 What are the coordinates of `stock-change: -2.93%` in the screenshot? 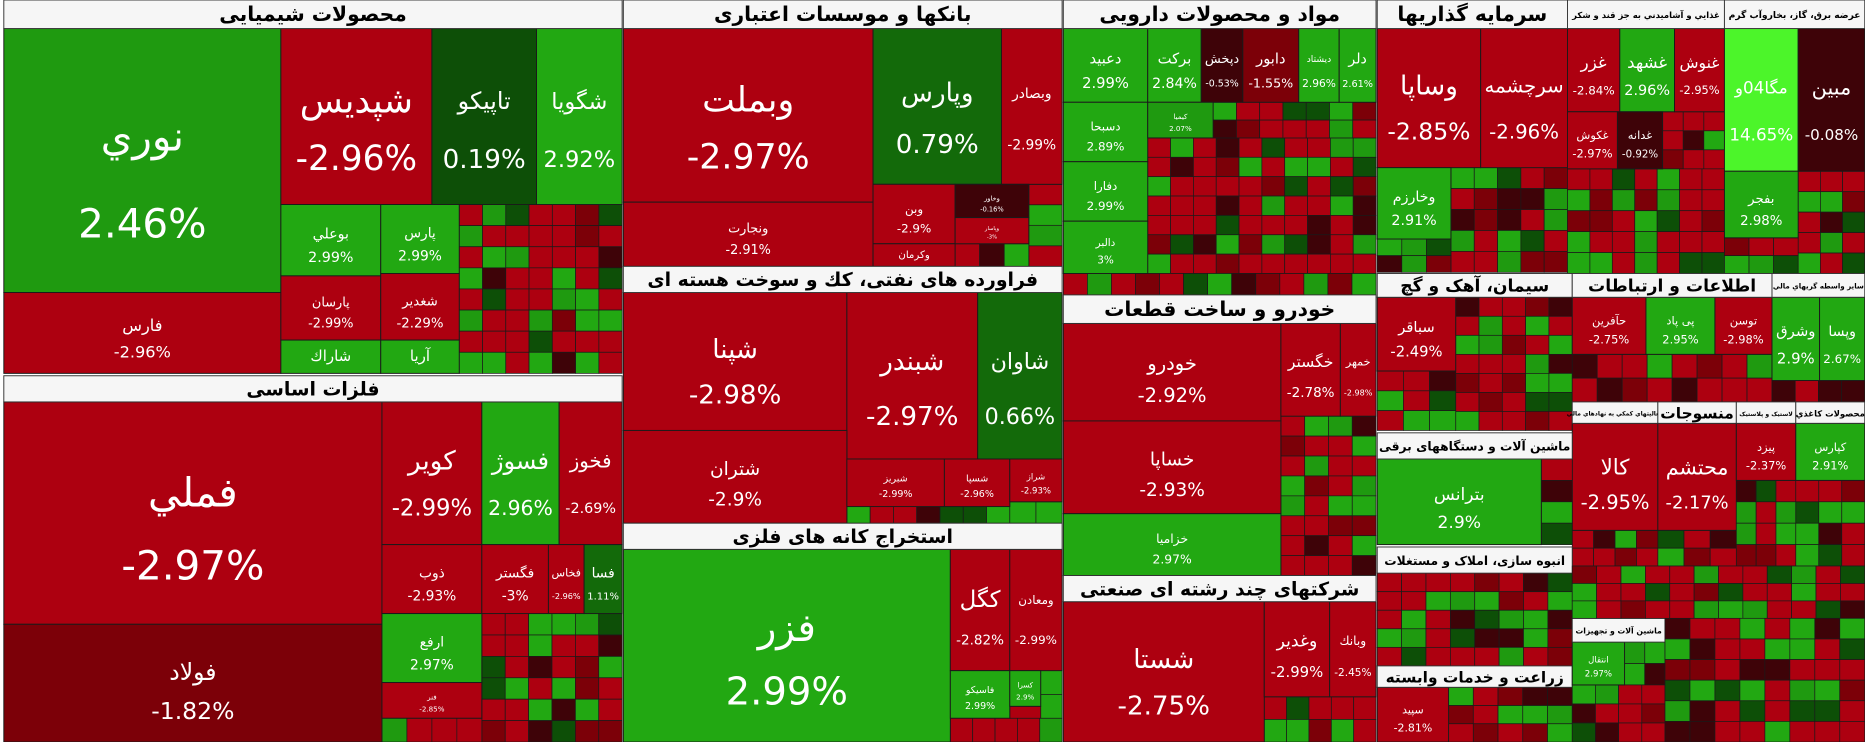 It's located at (1036, 492).